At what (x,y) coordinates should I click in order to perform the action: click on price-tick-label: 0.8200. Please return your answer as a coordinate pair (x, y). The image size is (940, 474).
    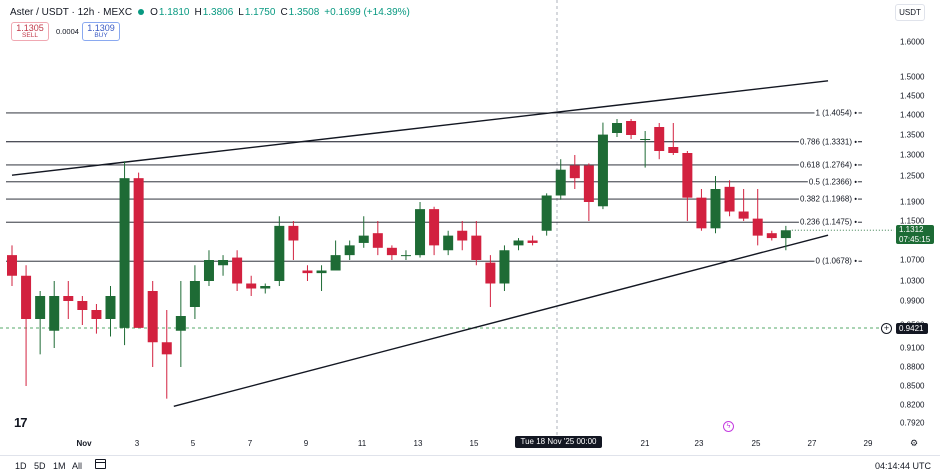
    Looking at the image, I should click on (912, 405).